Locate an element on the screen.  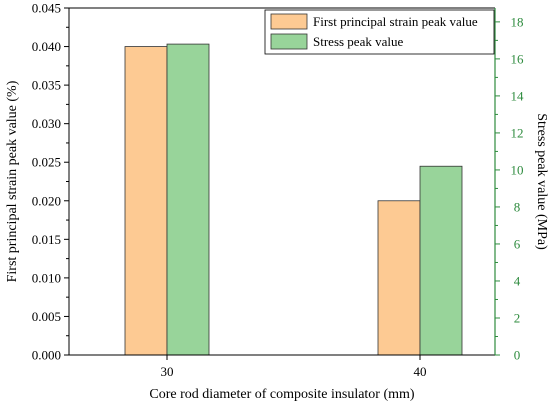
right-y-tick-label: 0 is located at coordinates (517, 355).